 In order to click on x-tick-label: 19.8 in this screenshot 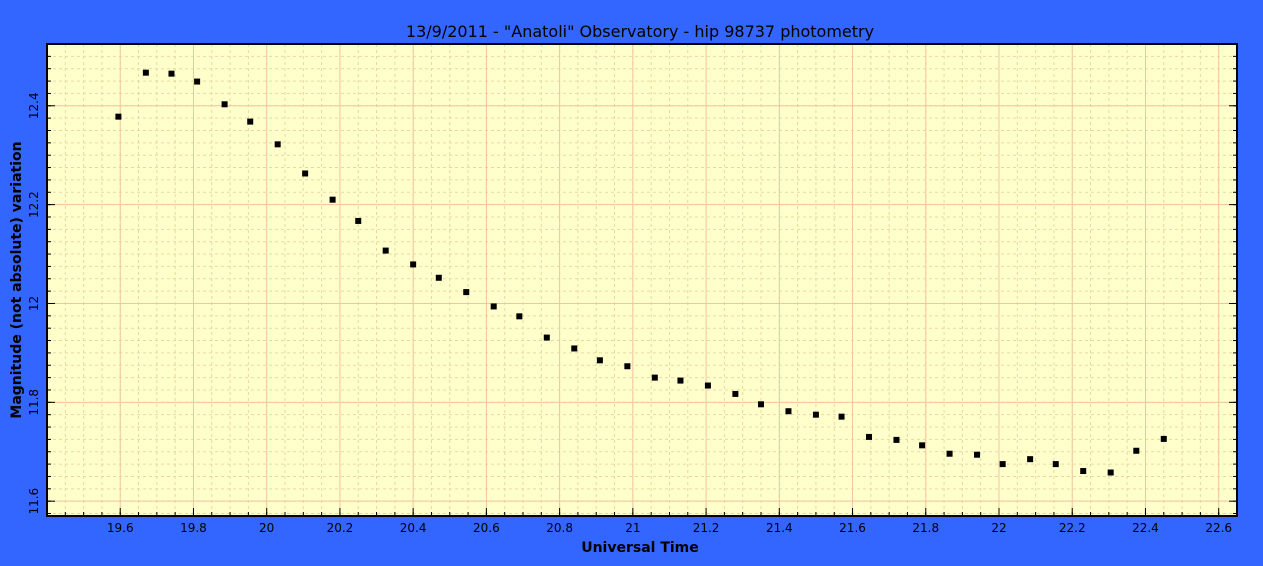, I will do `click(193, 528)`.